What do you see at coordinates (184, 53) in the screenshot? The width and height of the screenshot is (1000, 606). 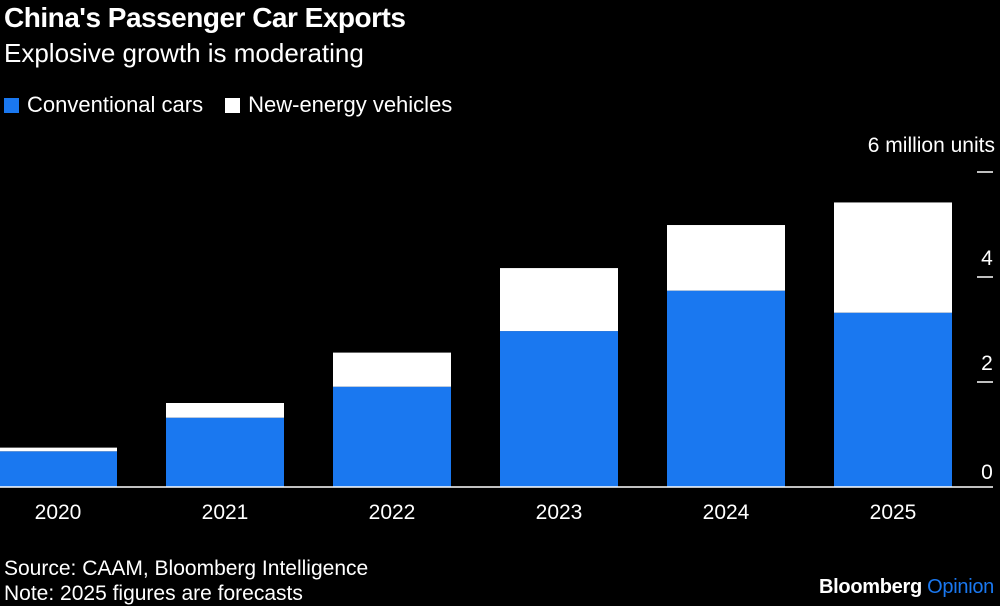 I see `chart-subtitle: Explosive growth is moderating` at bounding box center [184, 53].